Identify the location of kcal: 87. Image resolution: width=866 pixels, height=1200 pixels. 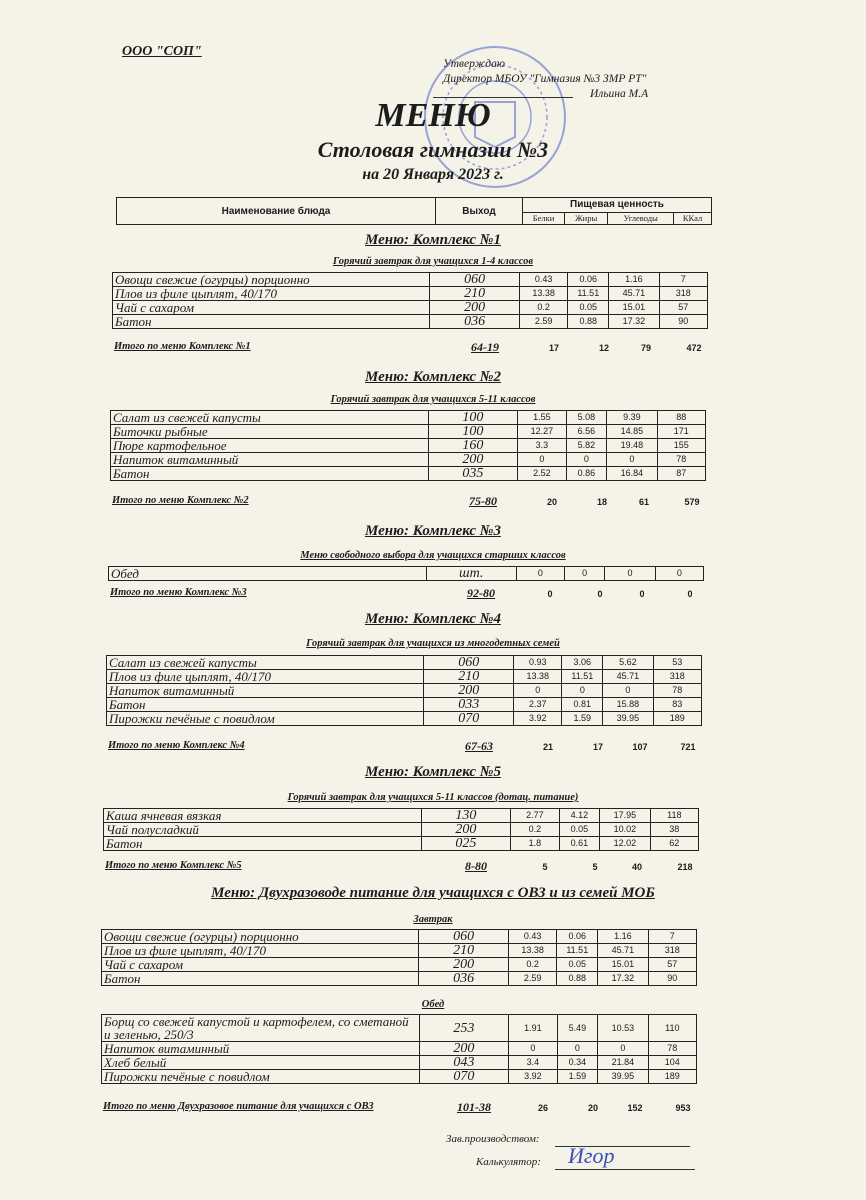
(681, 473).